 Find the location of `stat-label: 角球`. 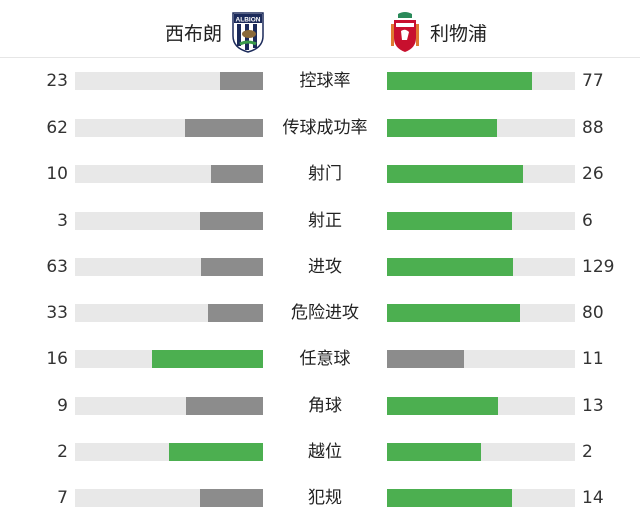

stat-label: 角球 is located at coordinates (325, 406).